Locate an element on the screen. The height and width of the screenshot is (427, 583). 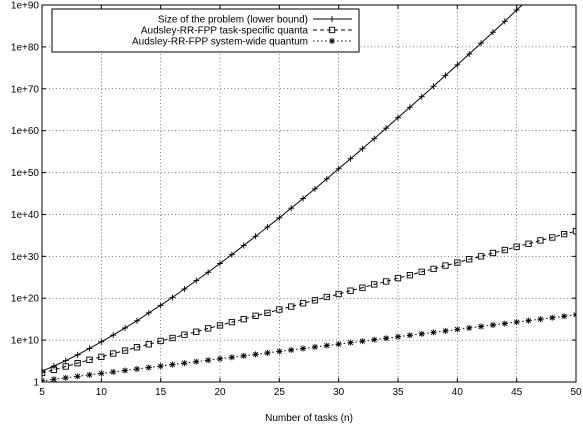
x-axis-title: Number of tasks (n) is located at coordinates (309, 418).